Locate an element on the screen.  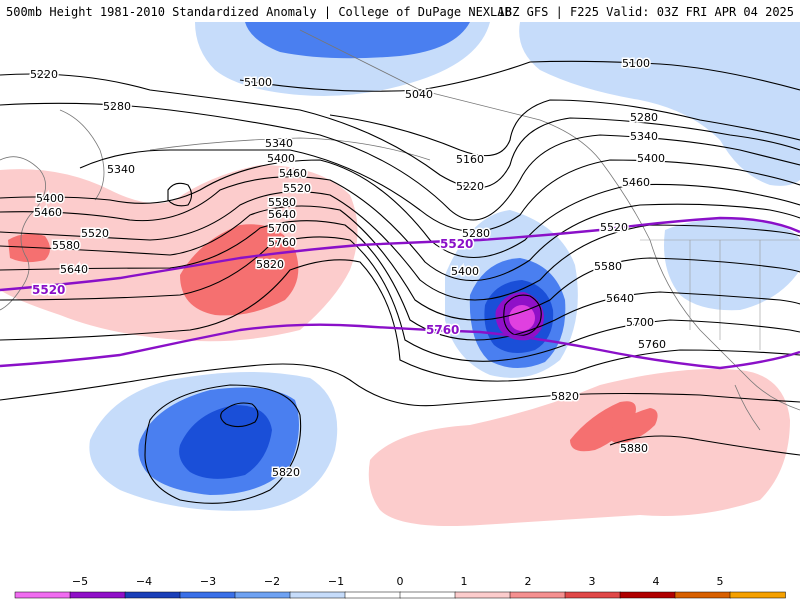
label-5400-b: 5400 is located at coordinates (281, 158).